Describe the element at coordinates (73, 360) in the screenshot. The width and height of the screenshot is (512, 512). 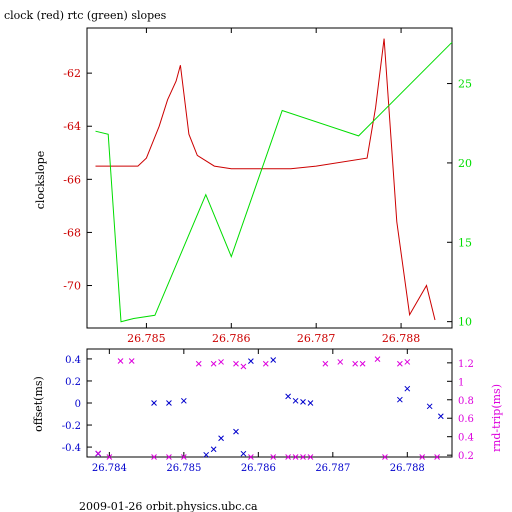
I see `bottom-ytick-label: 0.4` at that location.